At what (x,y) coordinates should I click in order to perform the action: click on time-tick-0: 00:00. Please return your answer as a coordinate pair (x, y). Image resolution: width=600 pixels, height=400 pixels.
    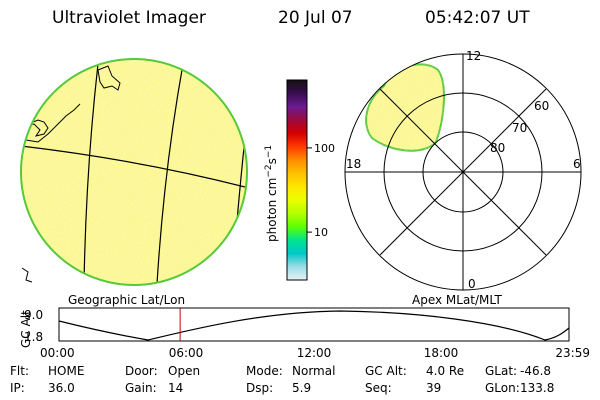
    Looking at the image, I should click on (57, 353).